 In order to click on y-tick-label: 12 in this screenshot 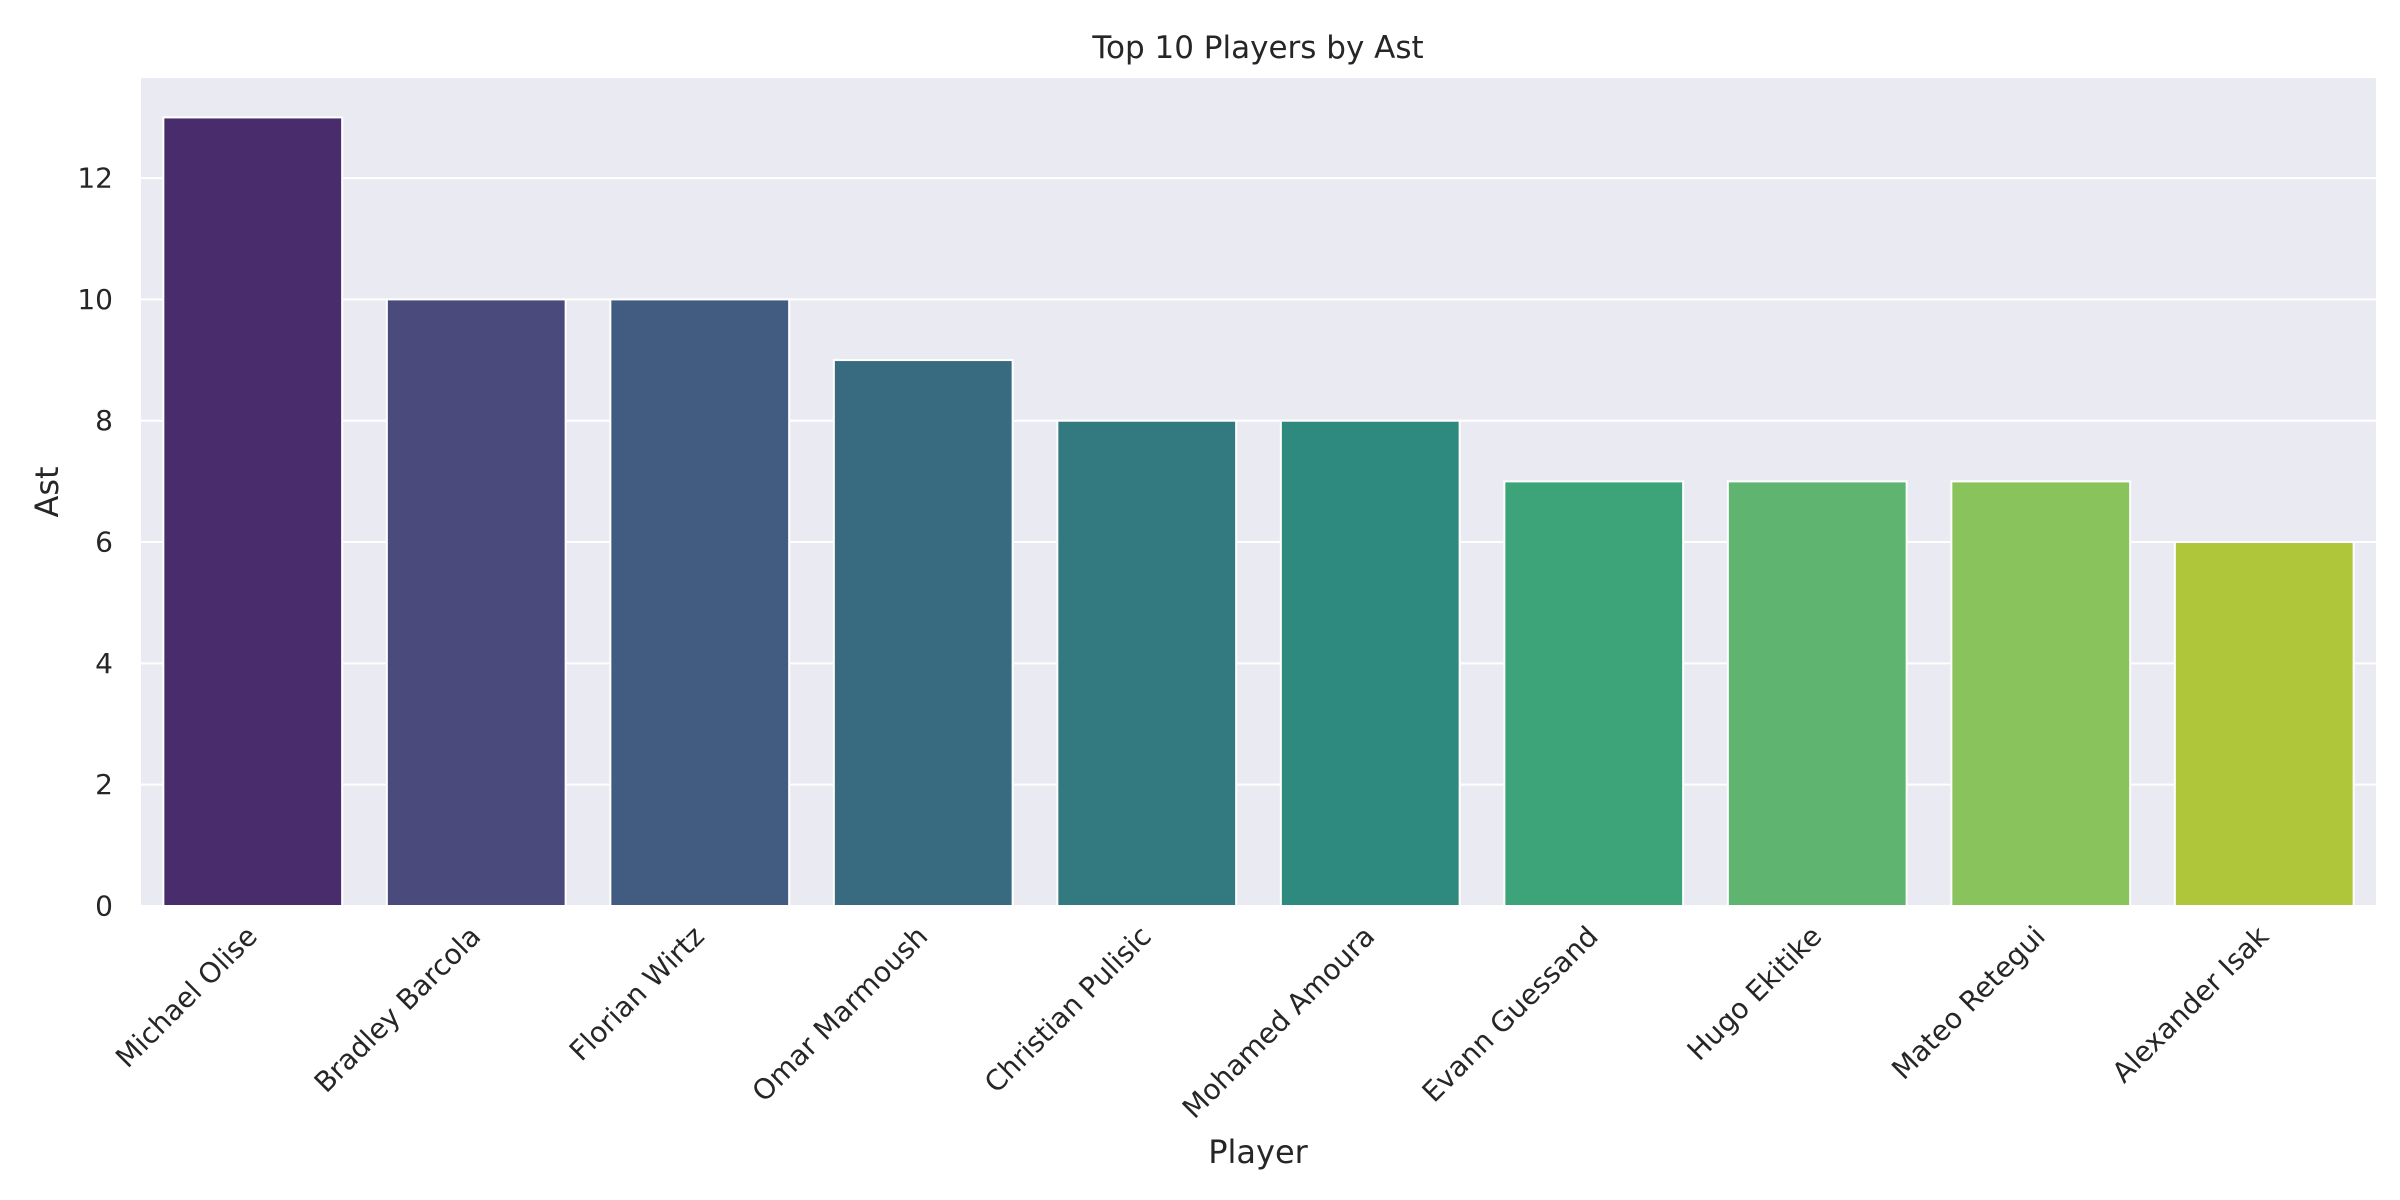, I will do `click(95, 178)`.